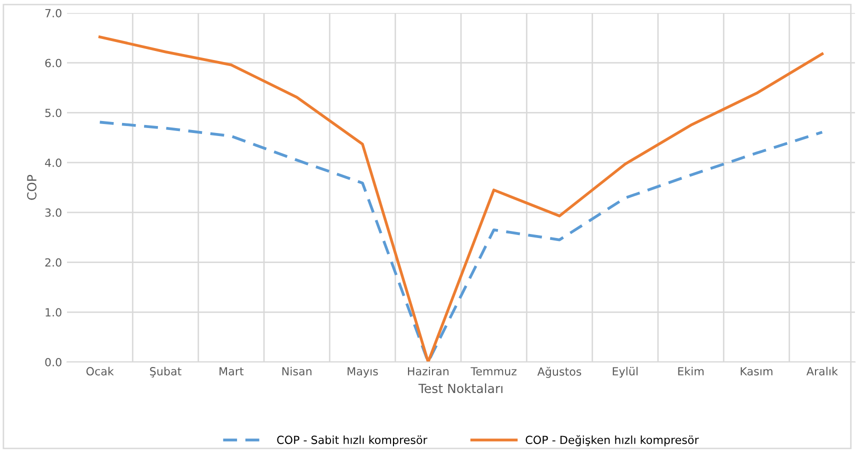  I want to click on x-axis-title: Test Noktaları, so click(460, 388).